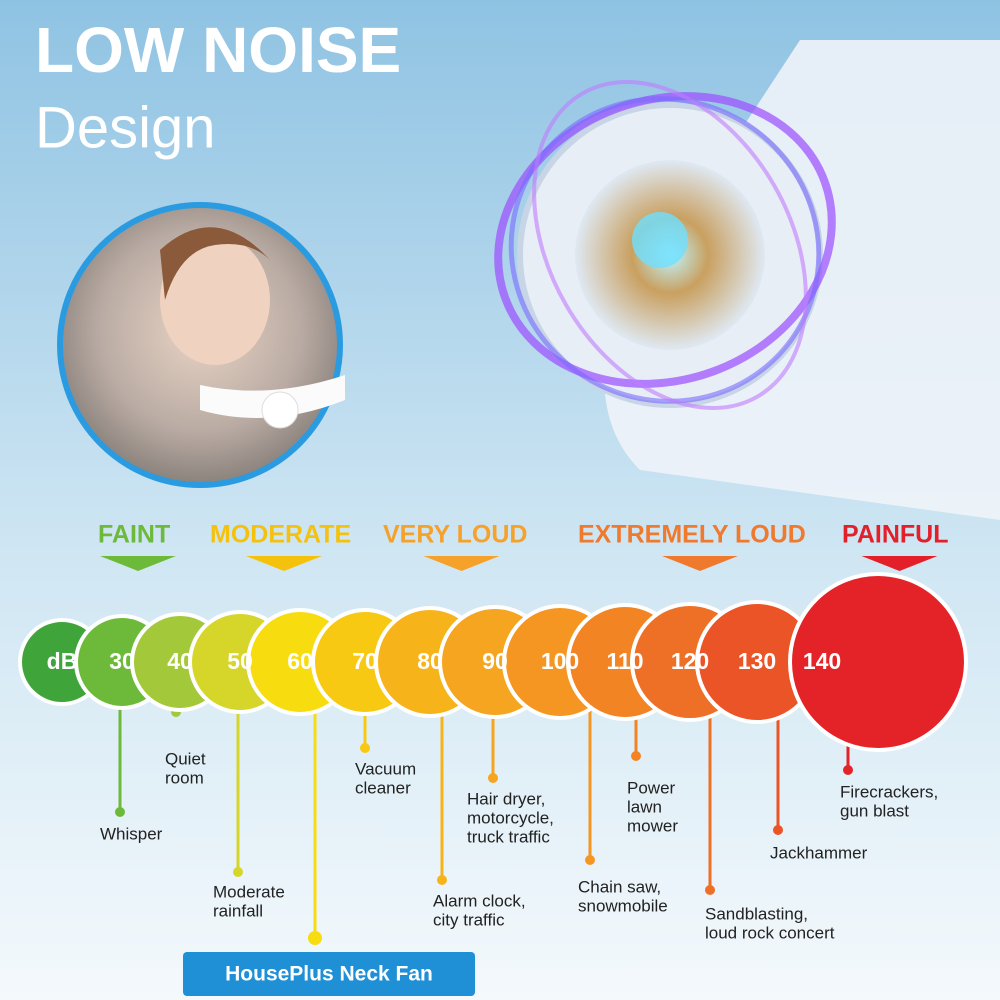  What do you see at coordinates (819, 852) in the screenshot?
I see `source-label: Jackhammer` at bounding box center [819, 852].